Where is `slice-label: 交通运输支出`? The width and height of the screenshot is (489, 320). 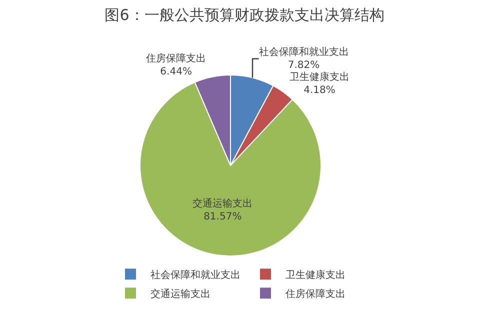 slice-label: 交通运输支出 is located at coordinates (222, 204).